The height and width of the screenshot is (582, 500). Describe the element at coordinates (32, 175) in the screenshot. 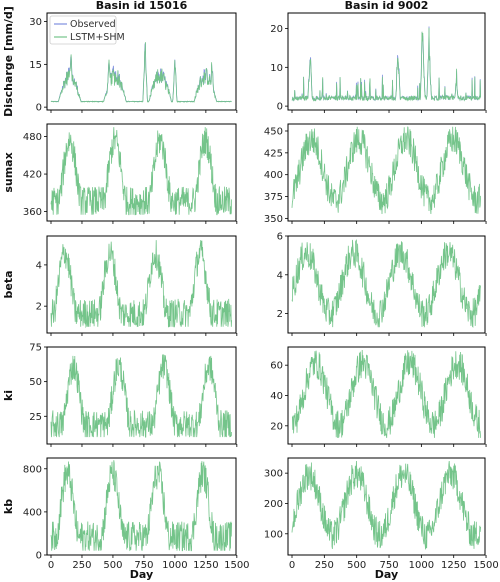

I see `y-tick-label: 420` at that location.